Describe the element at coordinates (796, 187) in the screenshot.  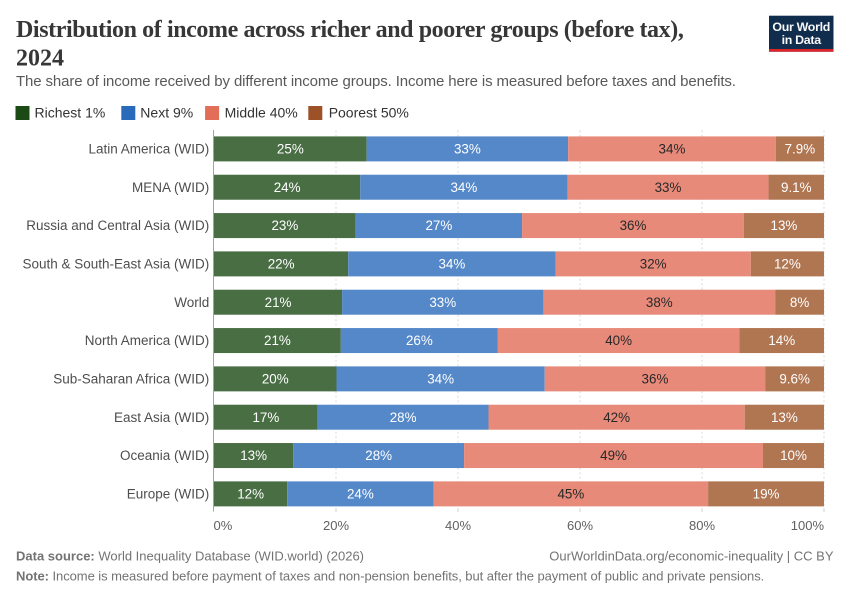
I see `svg-text: 9.1%` at that location.